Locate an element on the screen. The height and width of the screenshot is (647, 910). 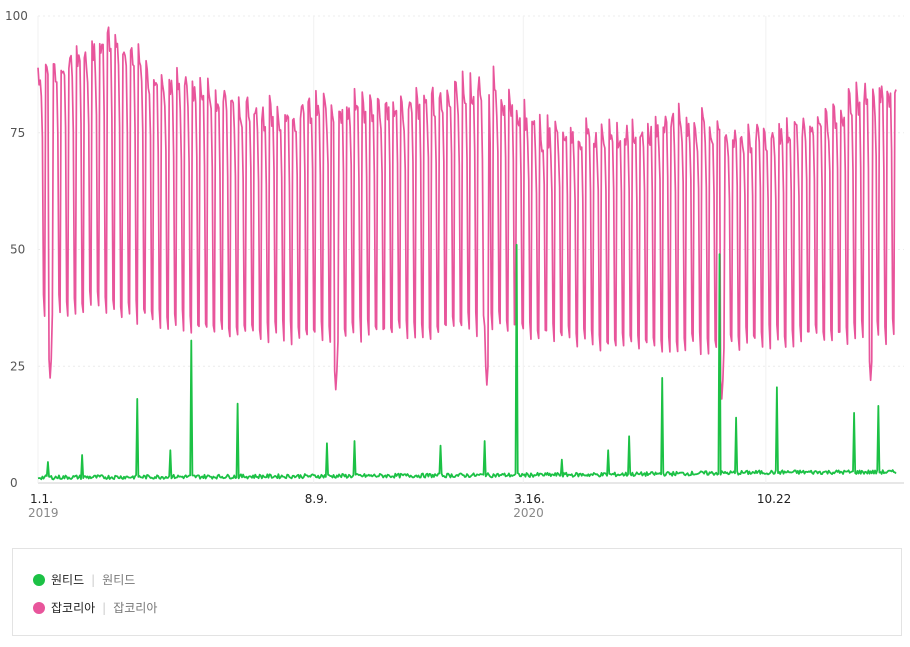
y-tick-label: 25 is located at coordinates (17, 366).